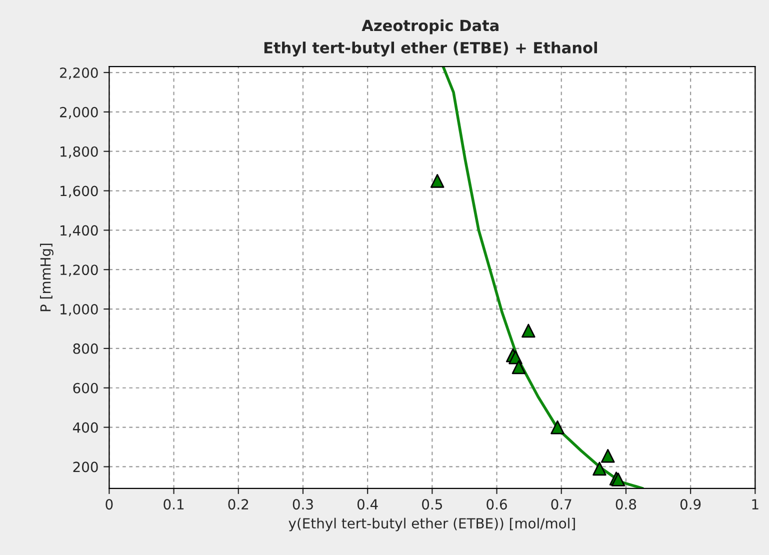  I want to click on x-tick-label: 0.2, so click(238, 504).